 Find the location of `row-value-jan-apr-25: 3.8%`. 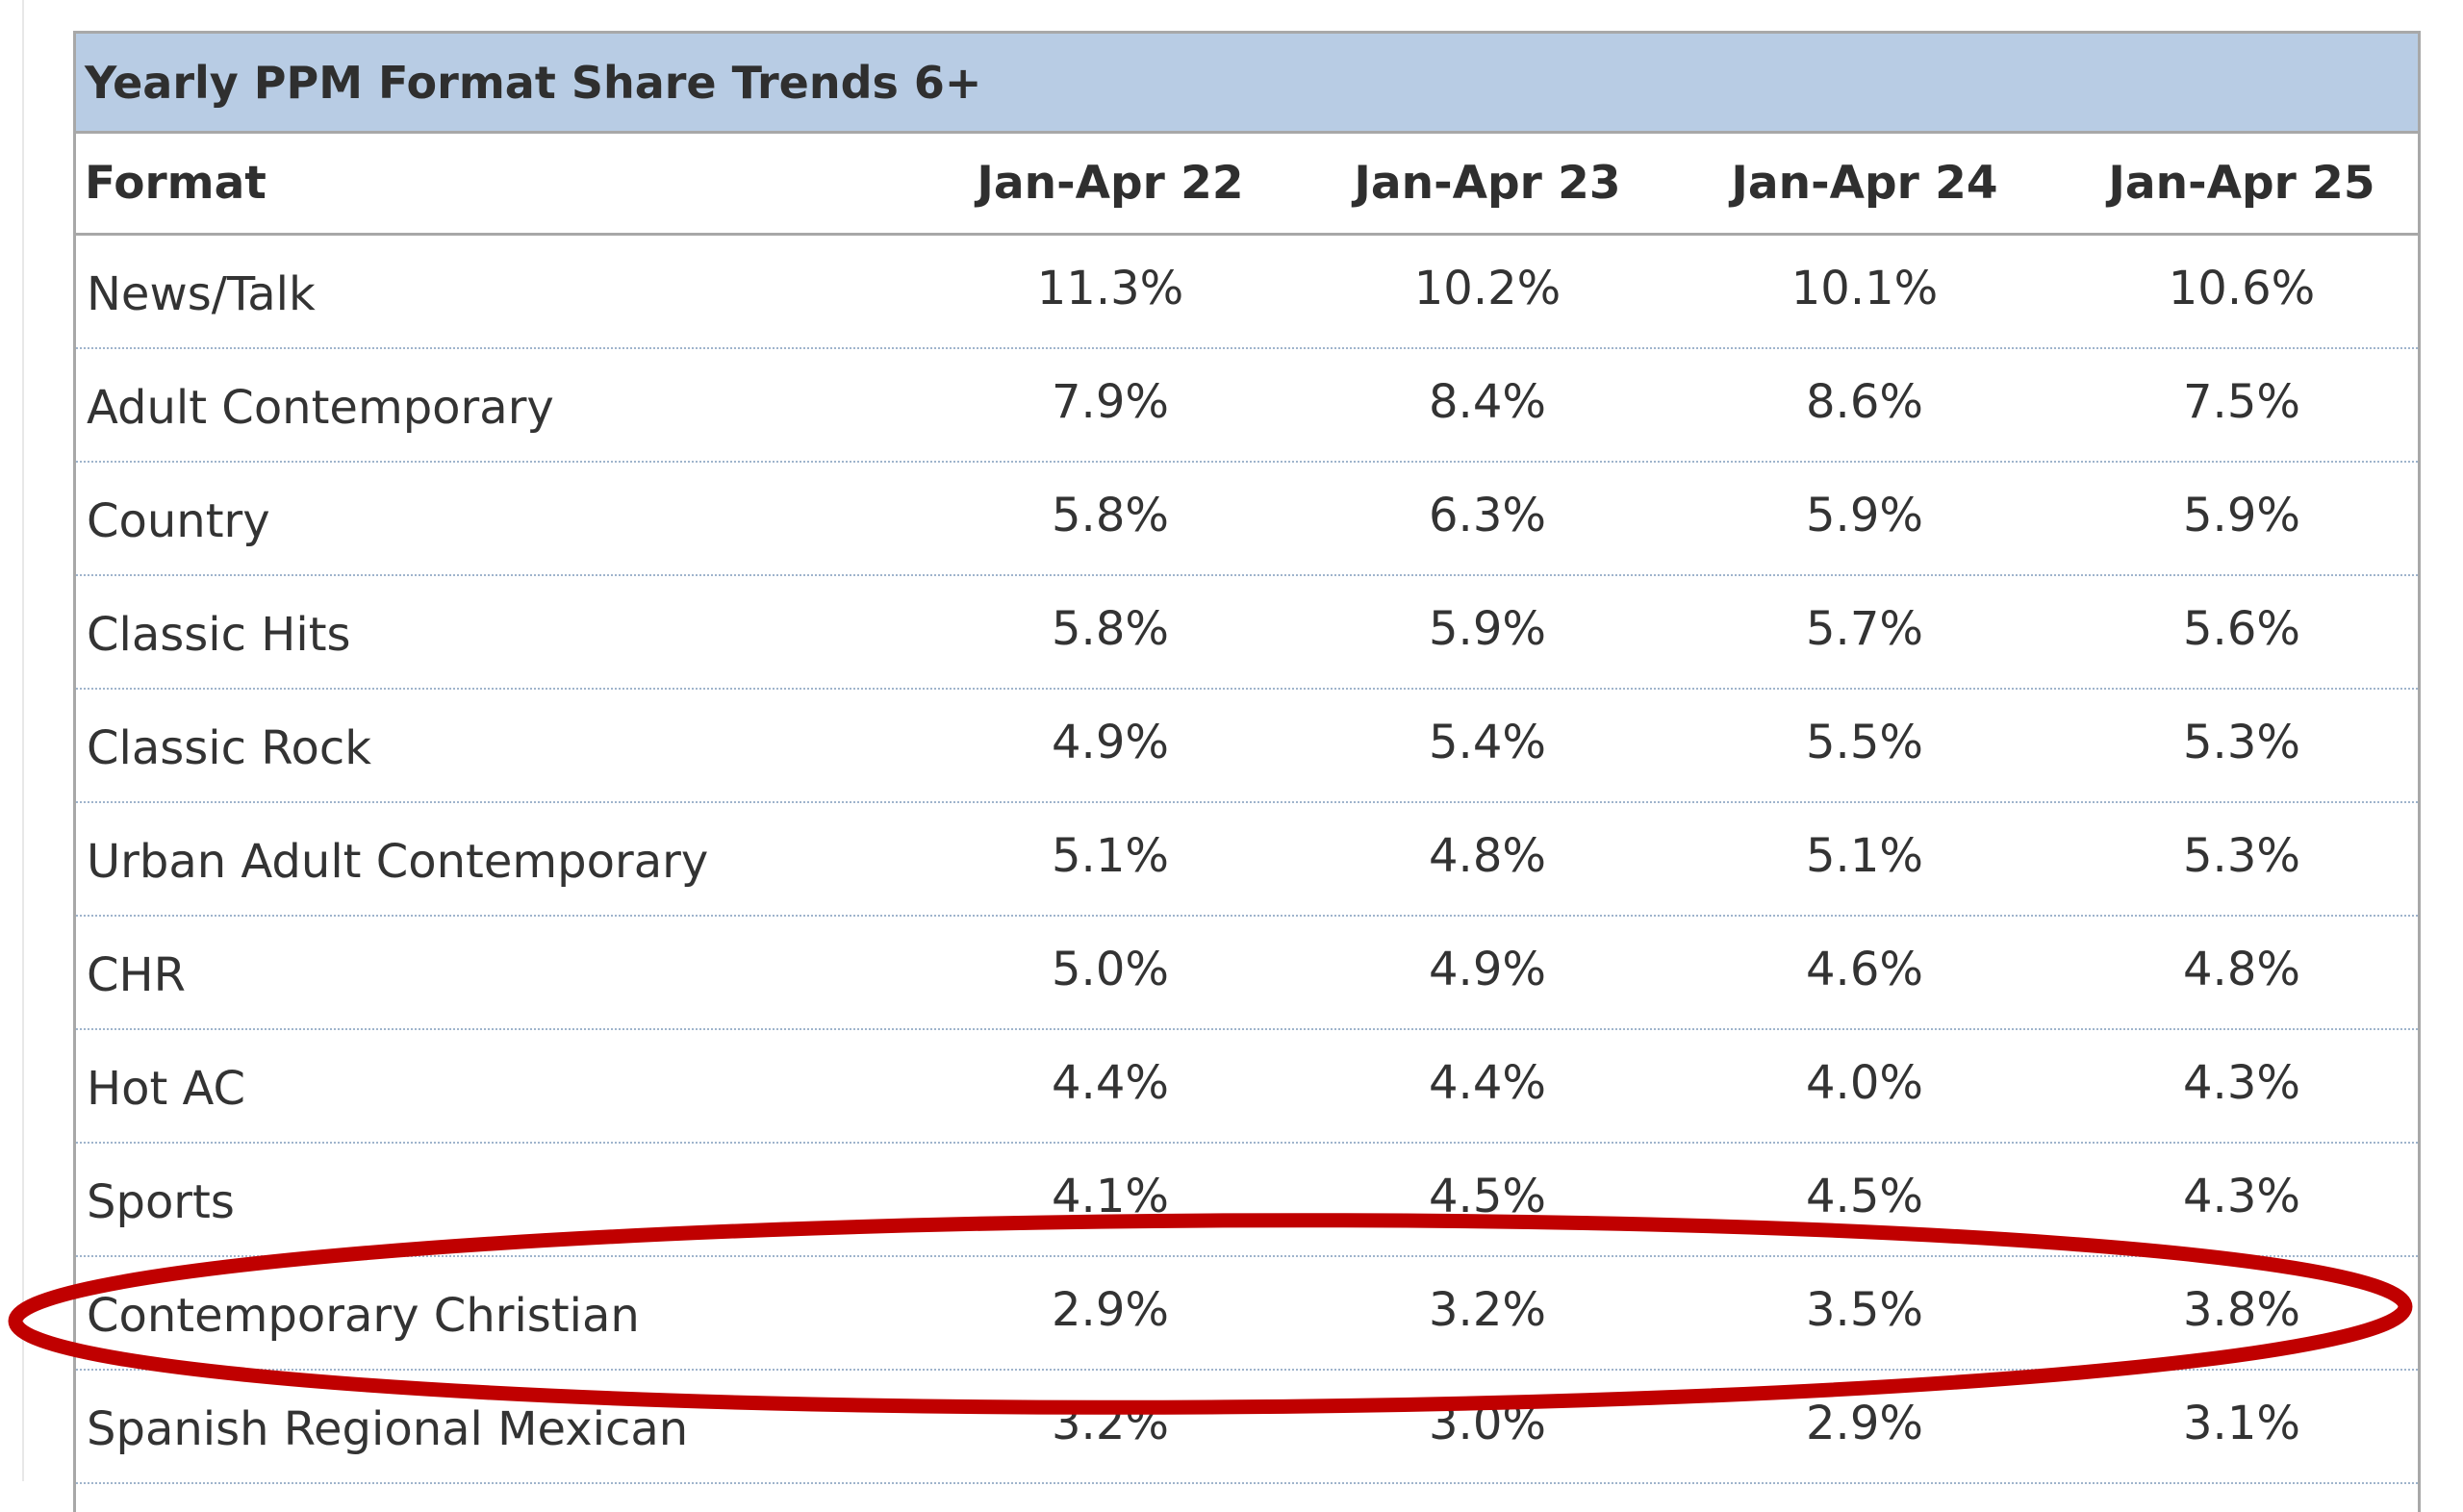

row-value-jan-apr-25: 3.8% is located at coordinates (2241, 1310).